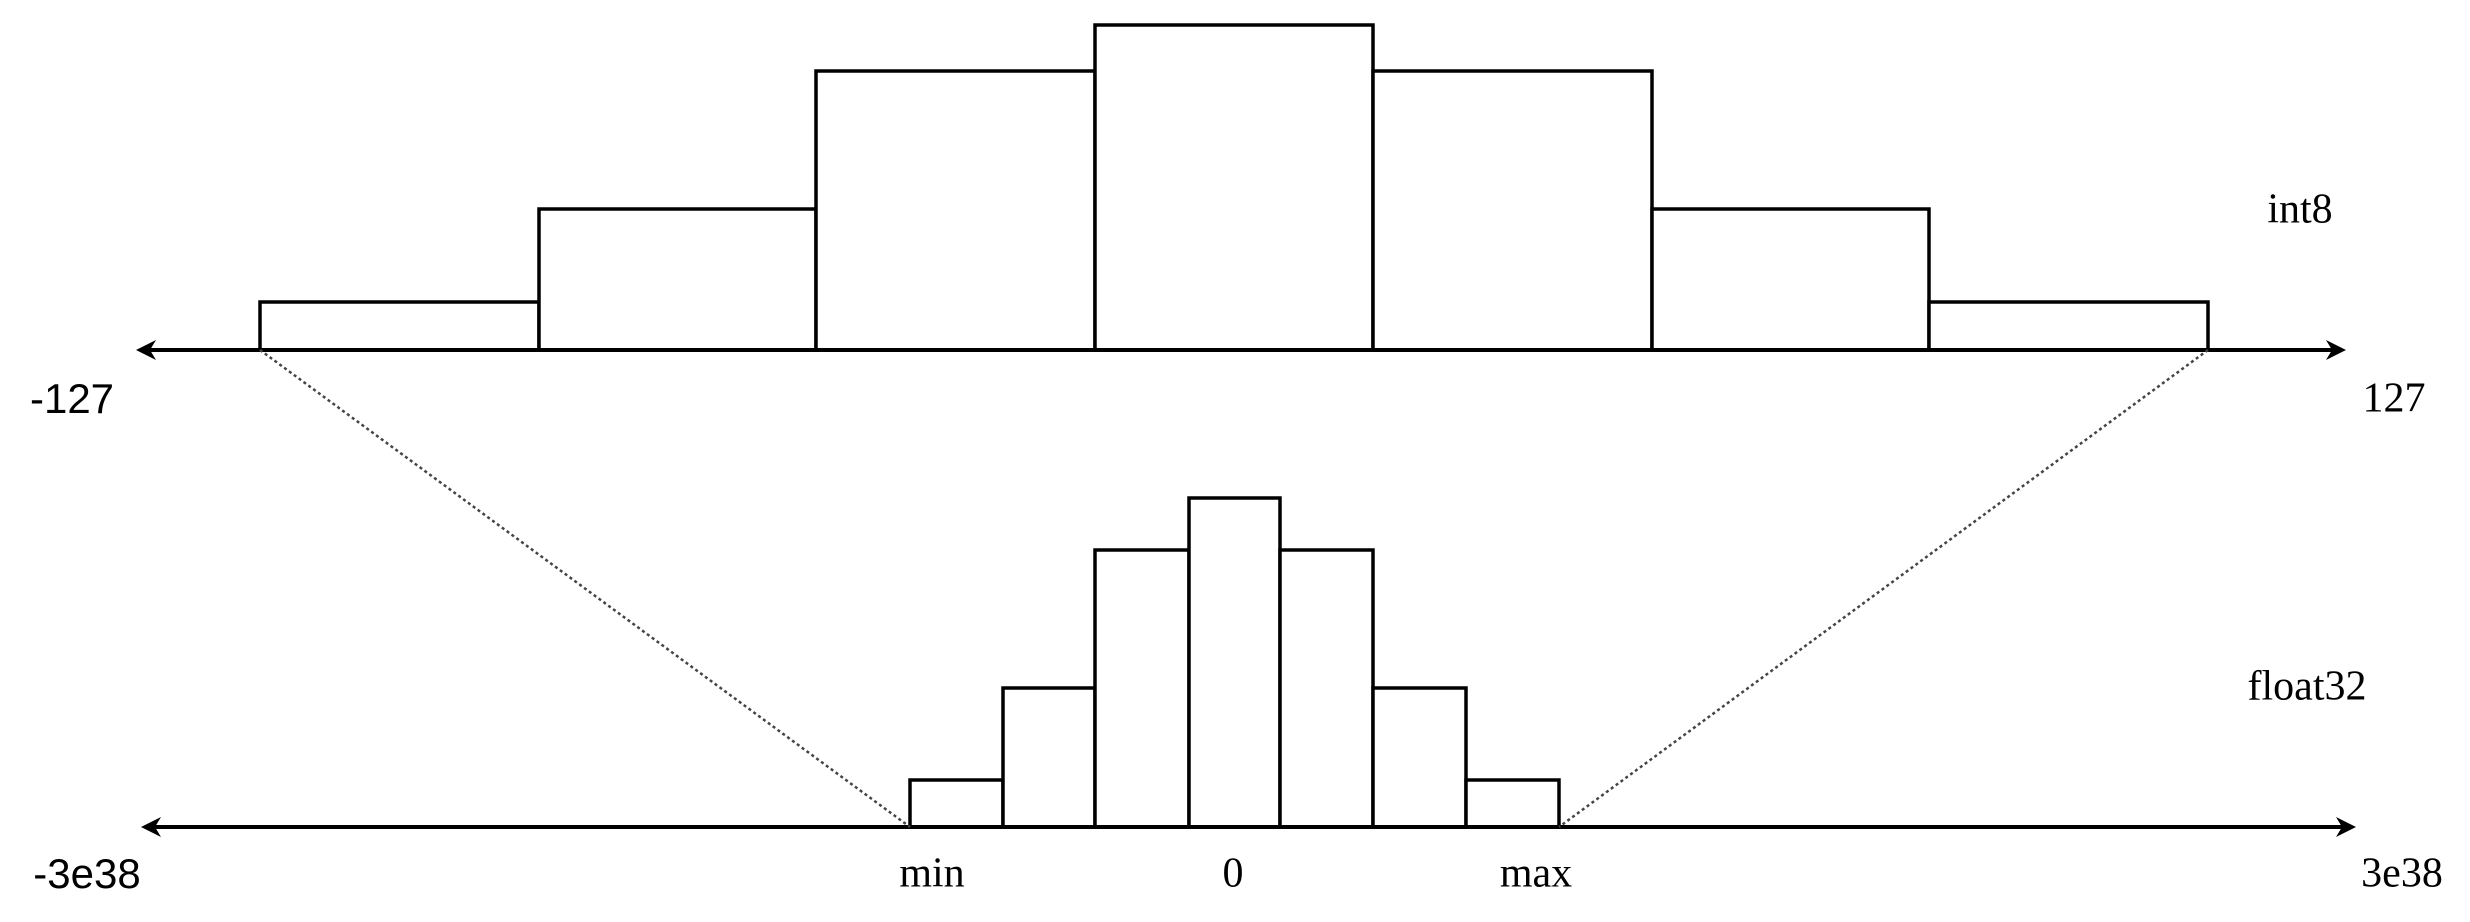  I want to click on range-max-label: max, so click(1536, 874).